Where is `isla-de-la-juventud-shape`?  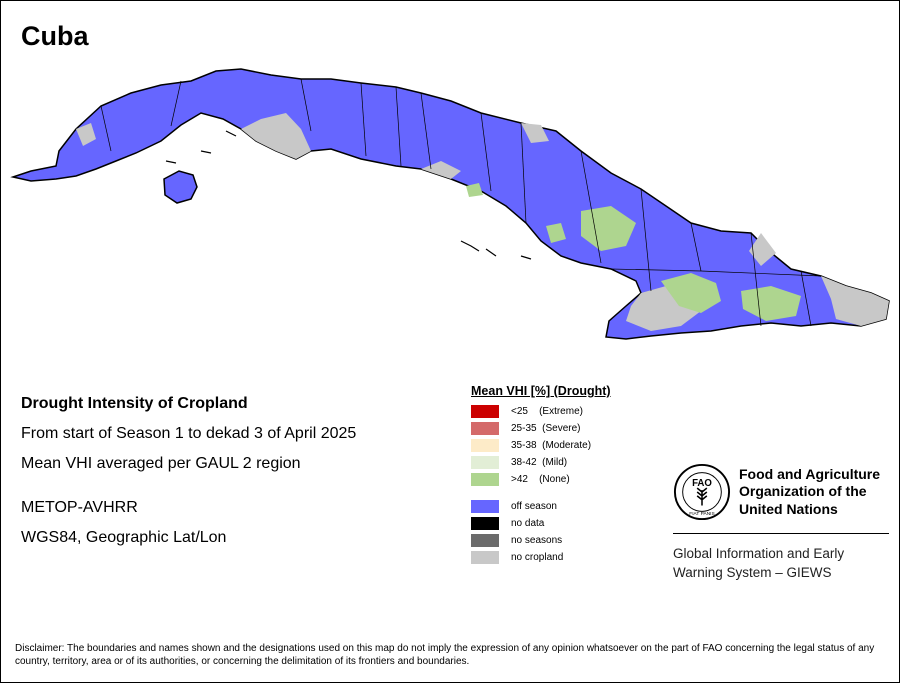
isla-de-la-juventud-shape is located at coordinates (180, 187).